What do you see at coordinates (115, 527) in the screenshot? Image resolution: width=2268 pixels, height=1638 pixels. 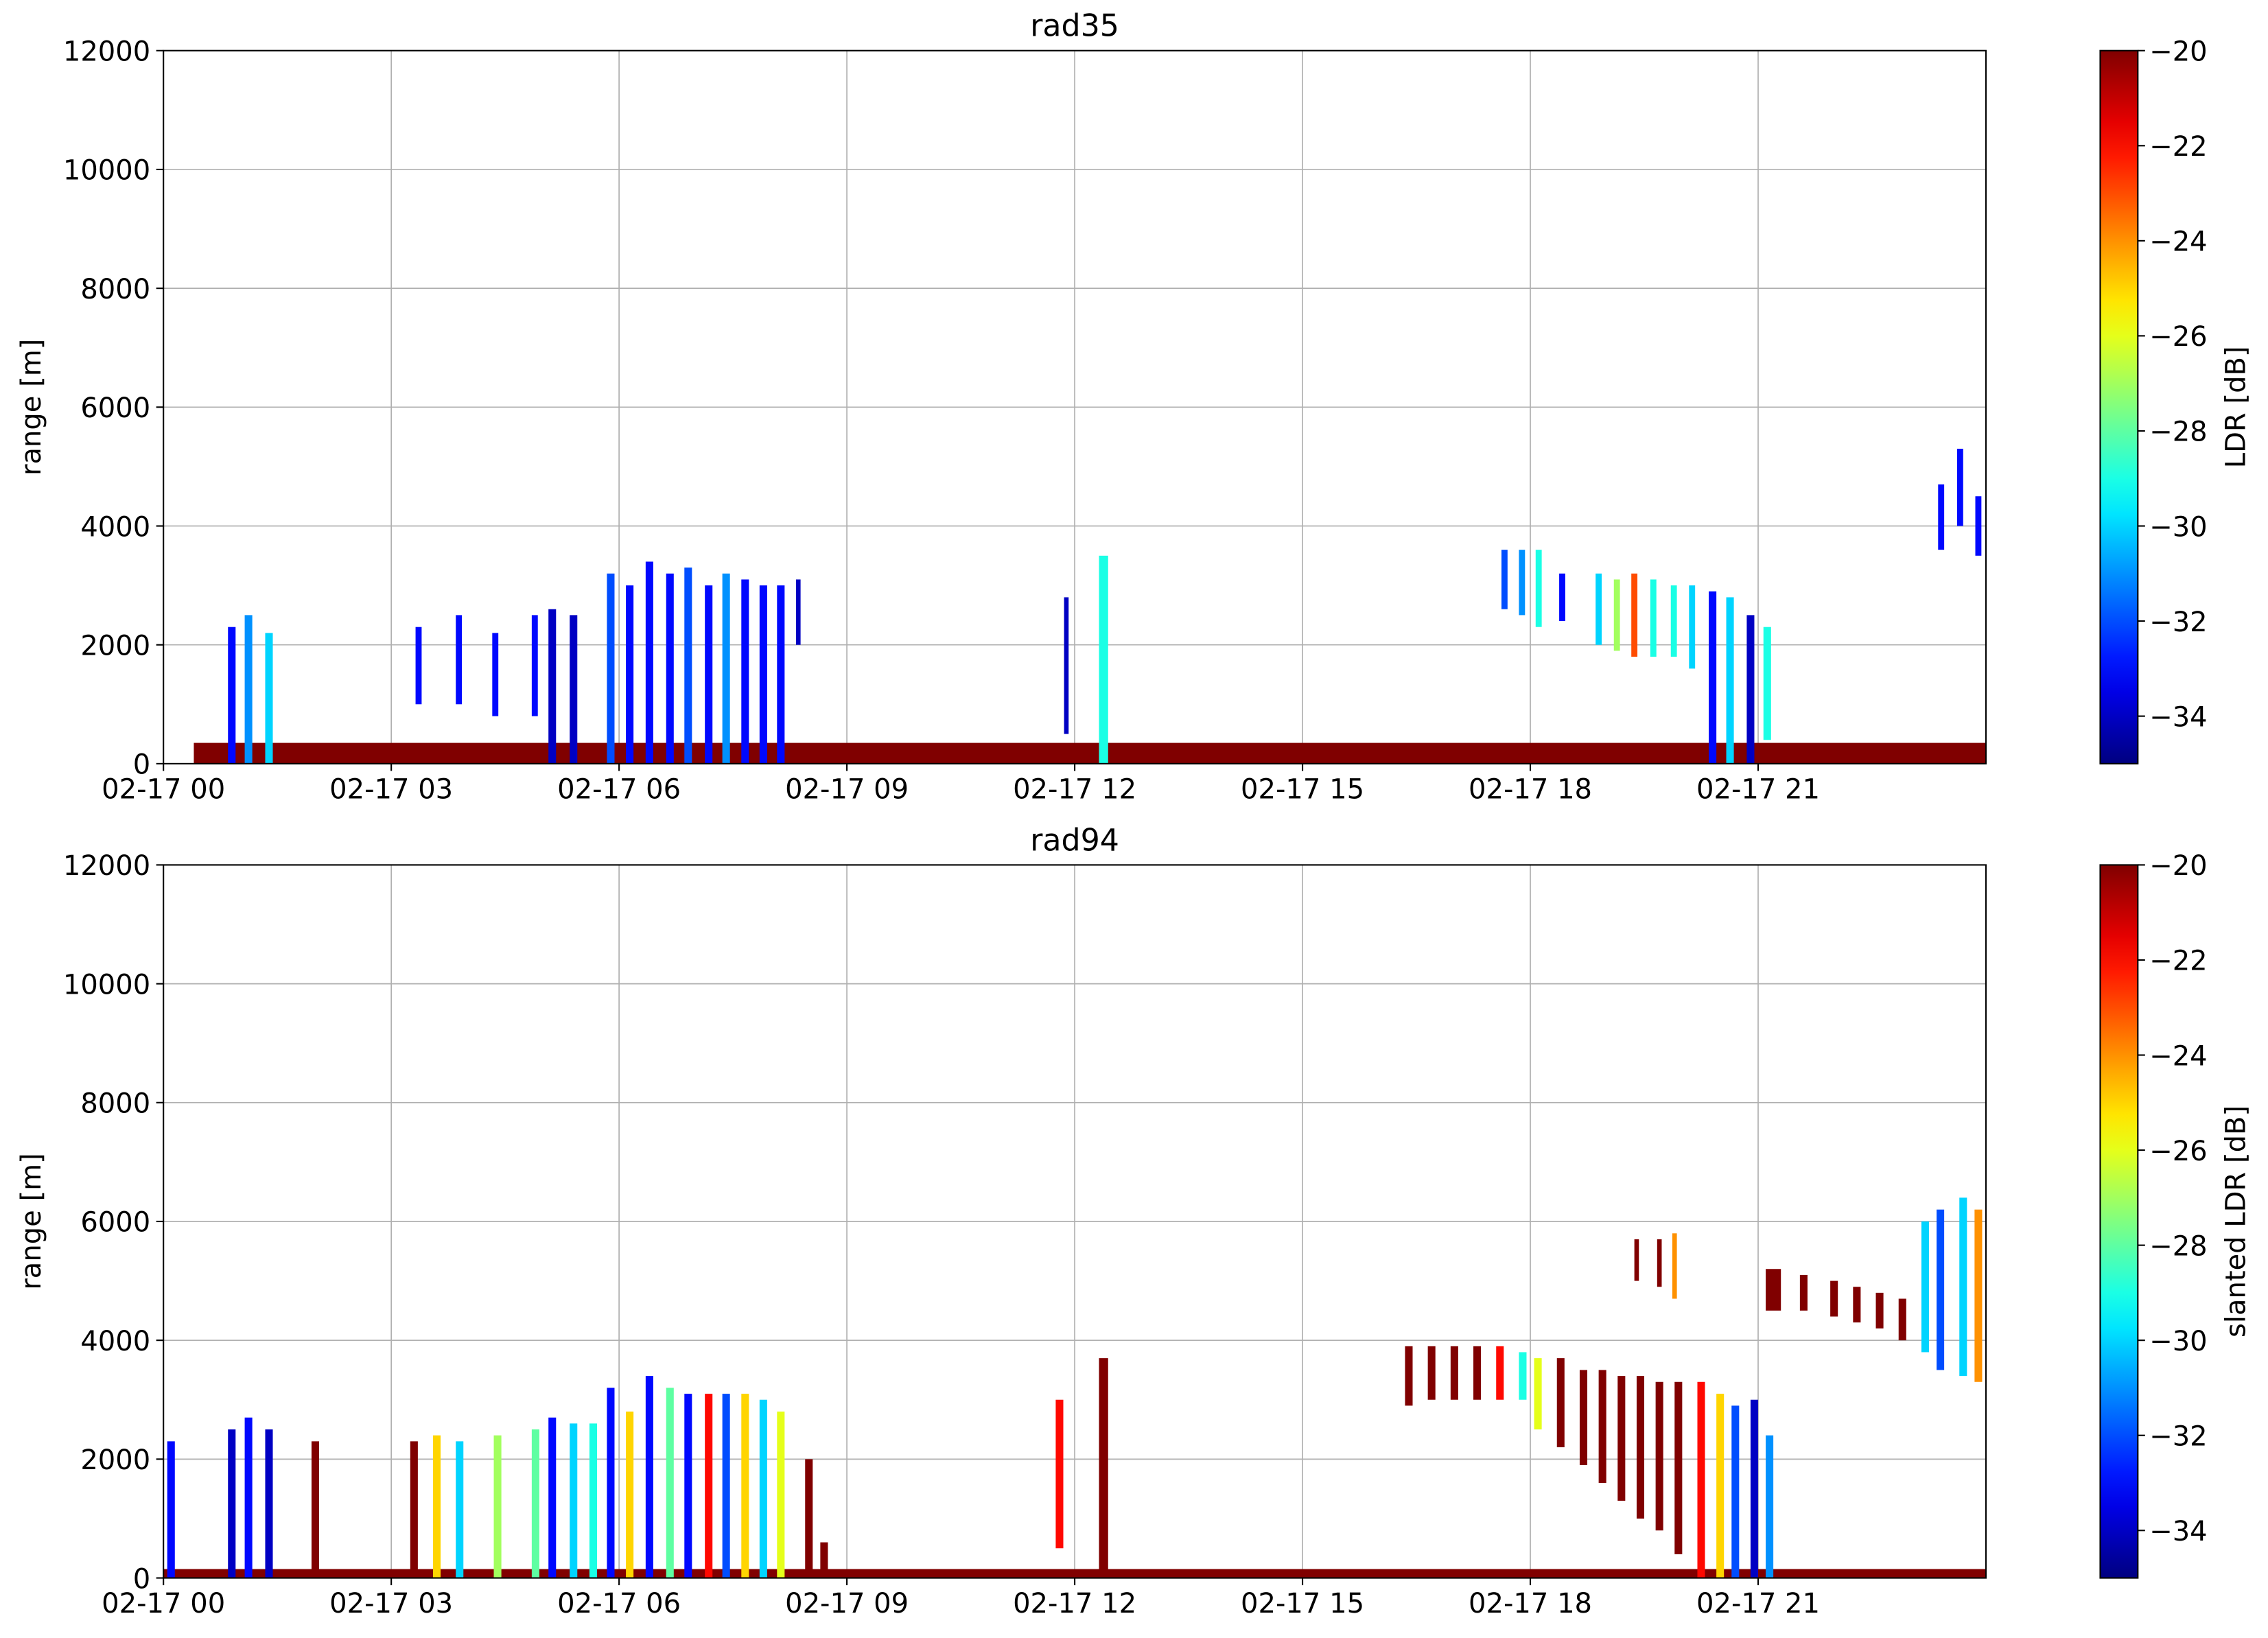 I see `y-tick-label: 4000` at bounding box center [115, 527].